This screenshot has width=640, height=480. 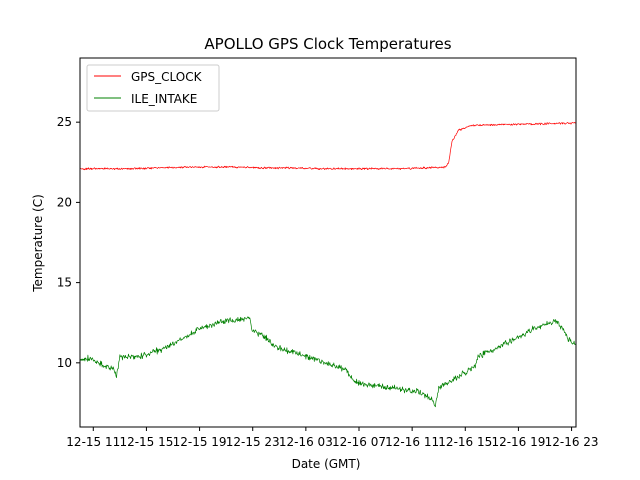 What do you see at coordinates (68, 242) in the screenshot?
I see `y-axis-ticks: 10 15 20 25` at bounding box center [68, 242].